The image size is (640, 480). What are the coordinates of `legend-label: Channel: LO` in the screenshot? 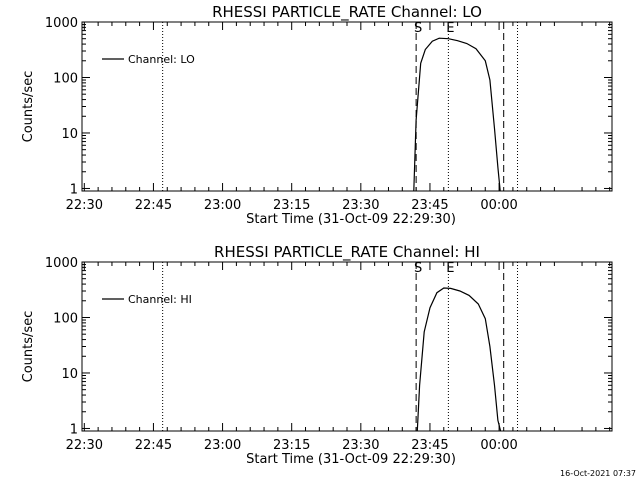 It's located at (161, 59).